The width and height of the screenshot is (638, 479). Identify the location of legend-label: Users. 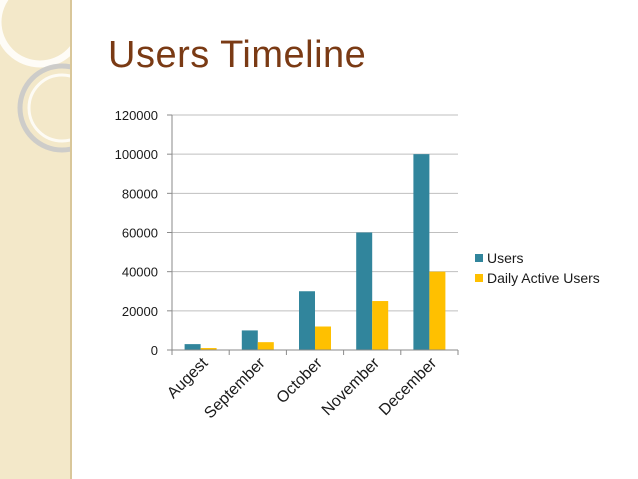
(505, 258).